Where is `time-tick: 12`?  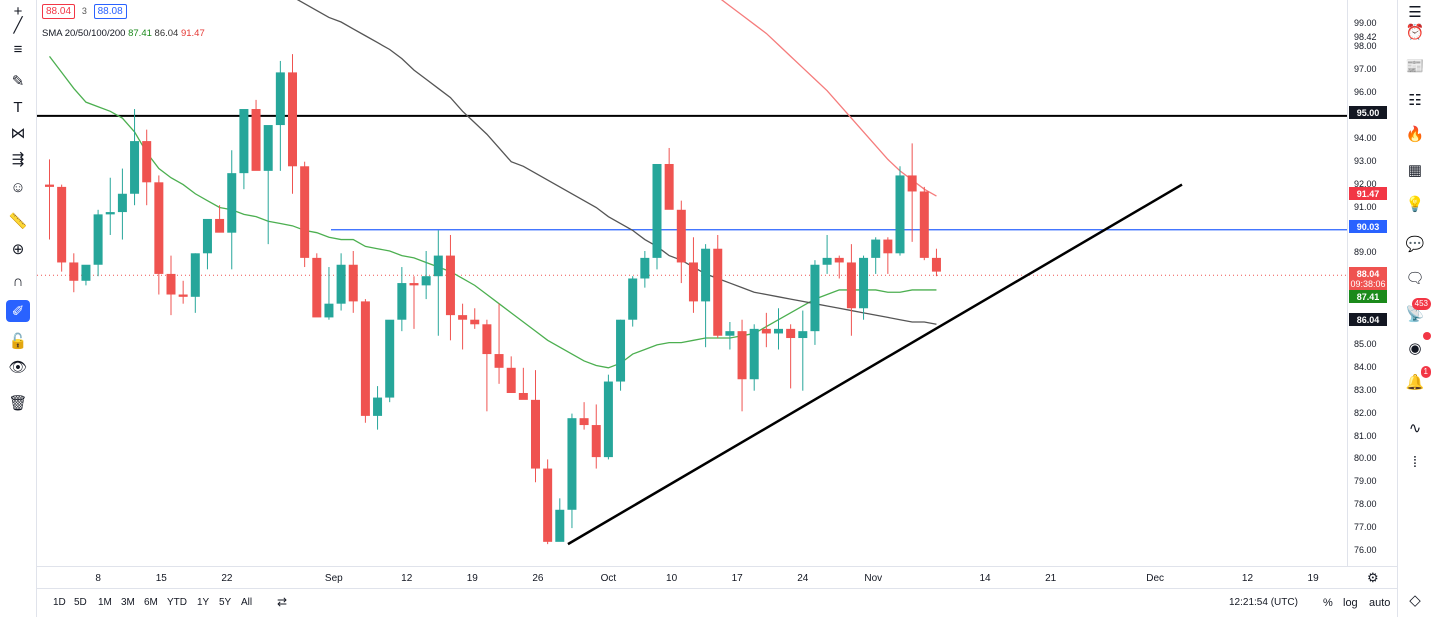
time-tick: 12 is located at coordinates (1247, 578).